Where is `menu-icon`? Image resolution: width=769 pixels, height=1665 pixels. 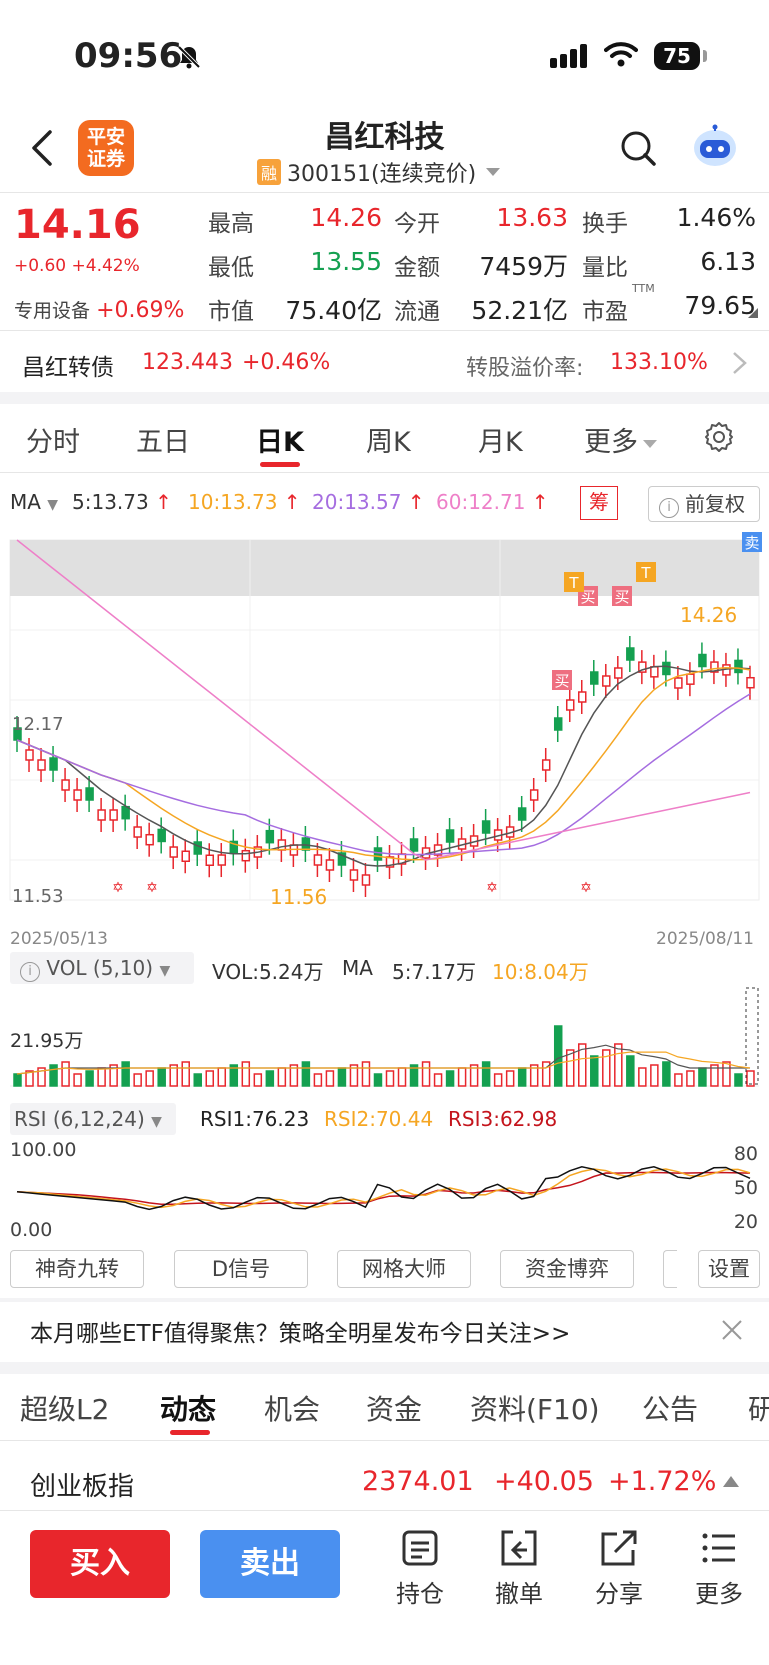 menu-icon is located at coordinates (718, 1548).